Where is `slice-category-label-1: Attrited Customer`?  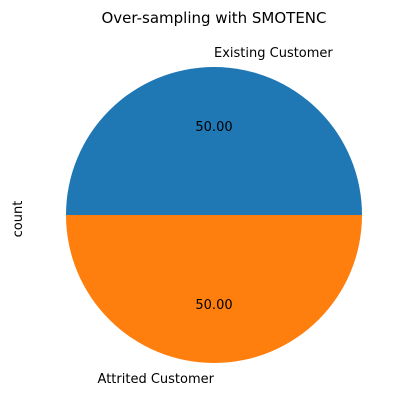
slice-category-label-1: Attrited Customer is located at coordinates (156, 379).